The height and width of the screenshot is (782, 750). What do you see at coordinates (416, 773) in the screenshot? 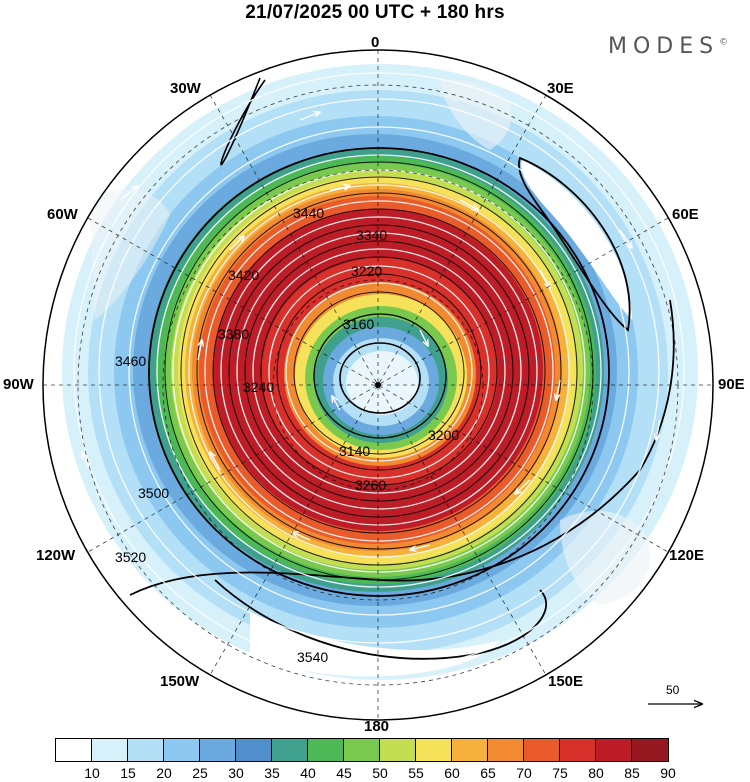
I see `colorbar-tick-label: 55` at bounding box center [416, 773].